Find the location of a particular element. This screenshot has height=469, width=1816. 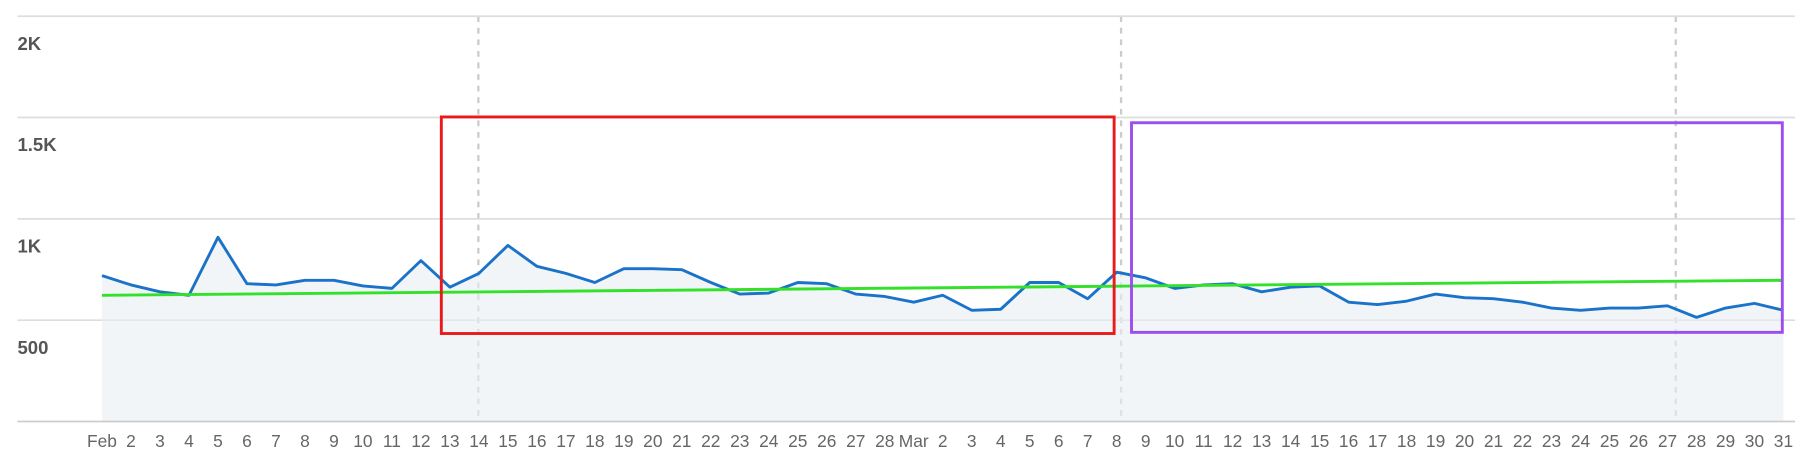

y-tick-label: 1K is located at coordinates (29, 245).